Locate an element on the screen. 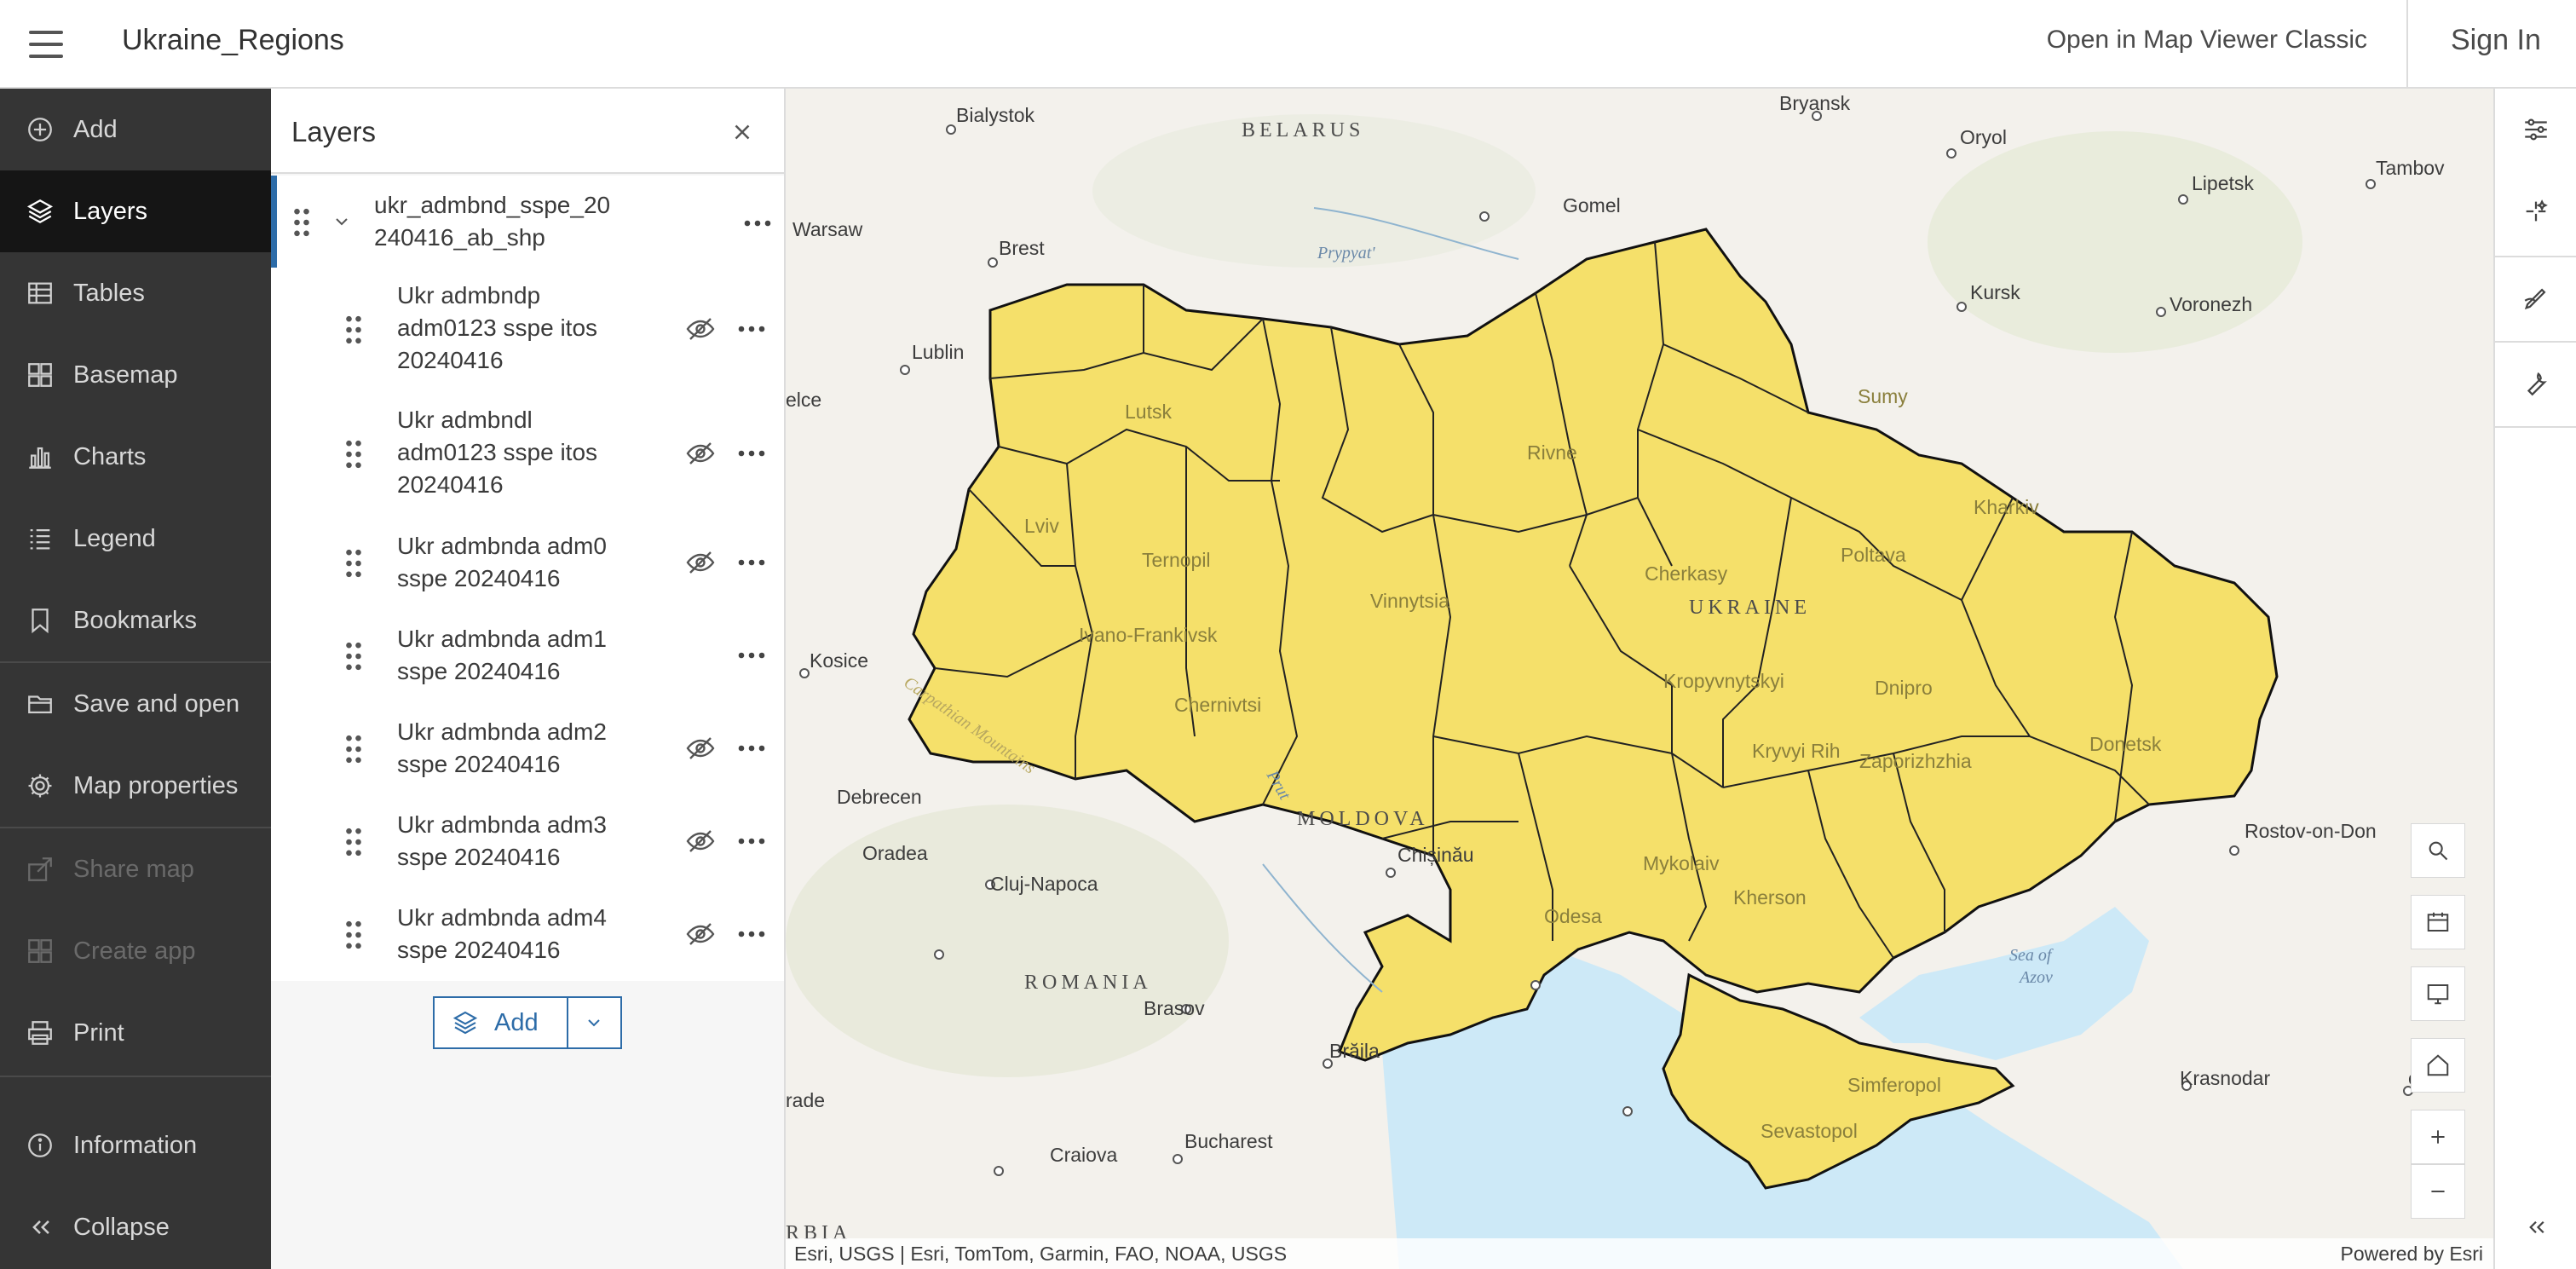 The height and width of the screenshot is (1269, 2576). layer-item: Ukr admbndl adm0123 sspe itos 20240416 is located at coordinates (527, 454).